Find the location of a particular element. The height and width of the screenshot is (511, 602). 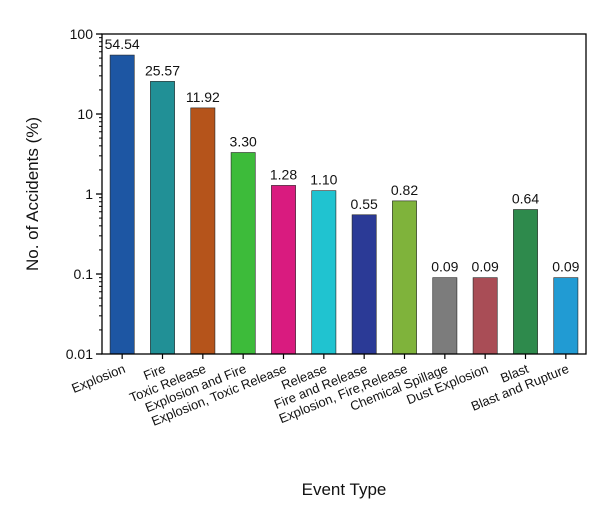

y-tick-label: 10 is located at coordinates (85, 114).